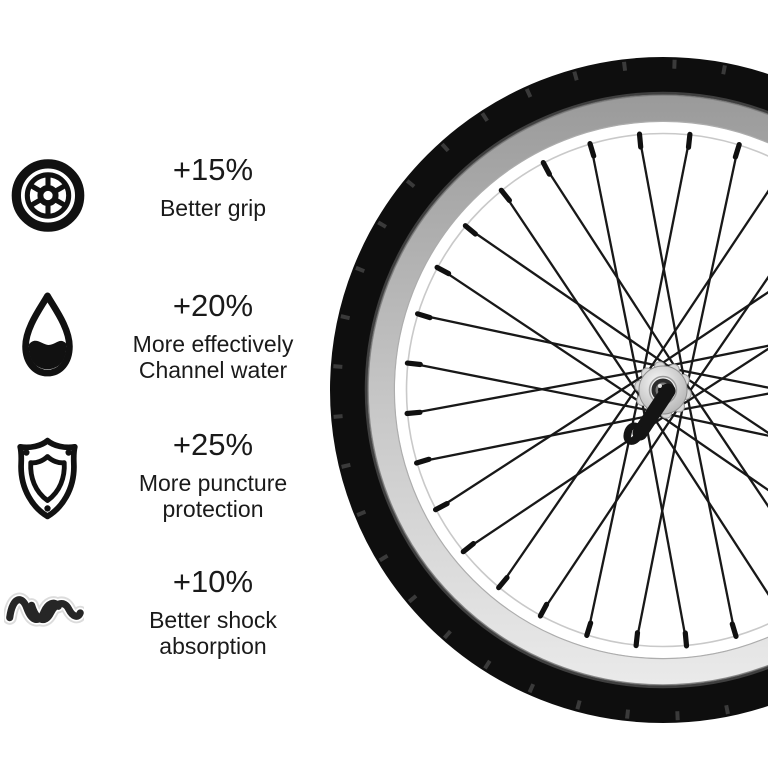 The image size is (768, 768). What do you see at coordinates (47, 334) in the screenshot?
I see `water-drop-icon` at bounding box center [47, 334].